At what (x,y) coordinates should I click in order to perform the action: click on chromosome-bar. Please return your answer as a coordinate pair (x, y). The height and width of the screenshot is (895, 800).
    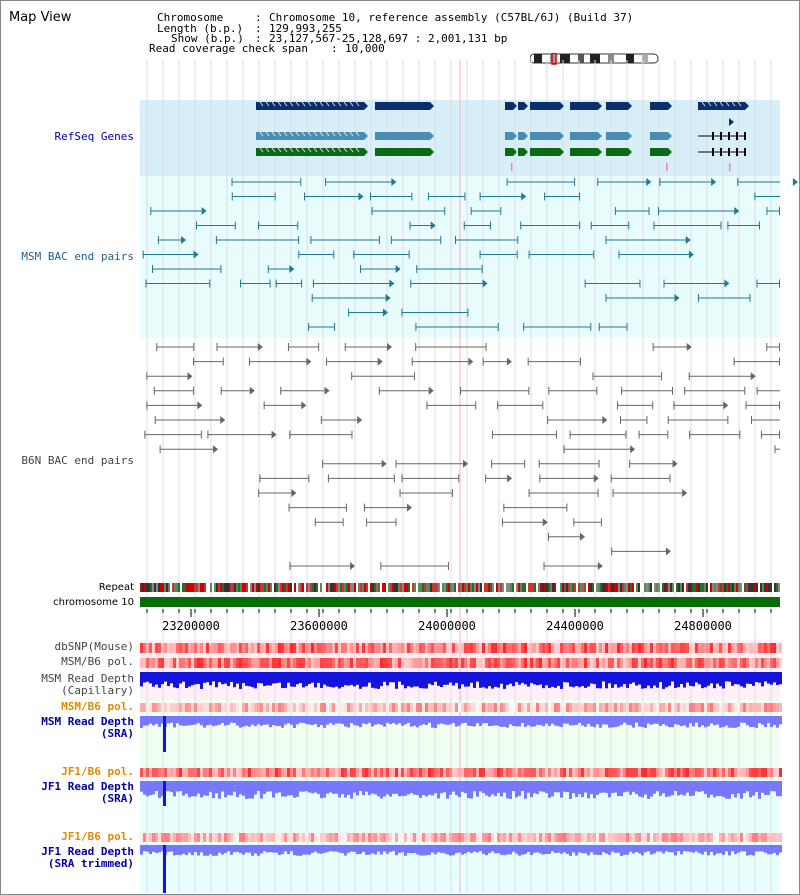
    Looking at the image, I should click on (460, 602).